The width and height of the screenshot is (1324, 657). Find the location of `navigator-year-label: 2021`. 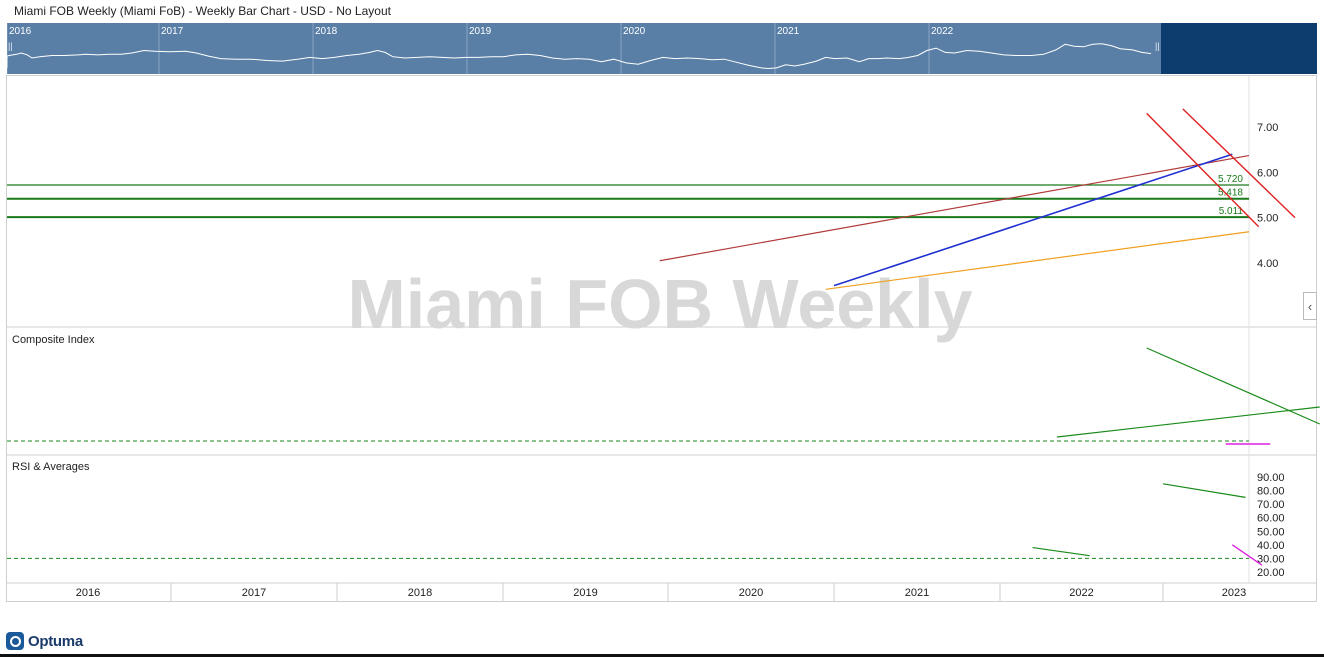

navigator-year-label: 2021 is located at coordinates (788, 31).